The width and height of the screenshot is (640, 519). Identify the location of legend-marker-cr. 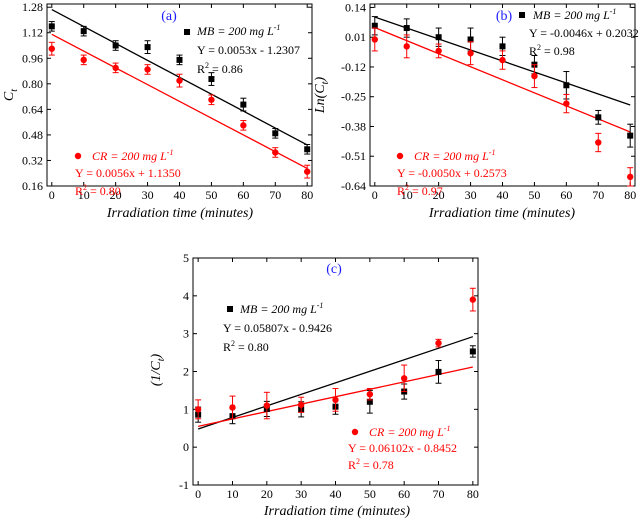
(355, 432).